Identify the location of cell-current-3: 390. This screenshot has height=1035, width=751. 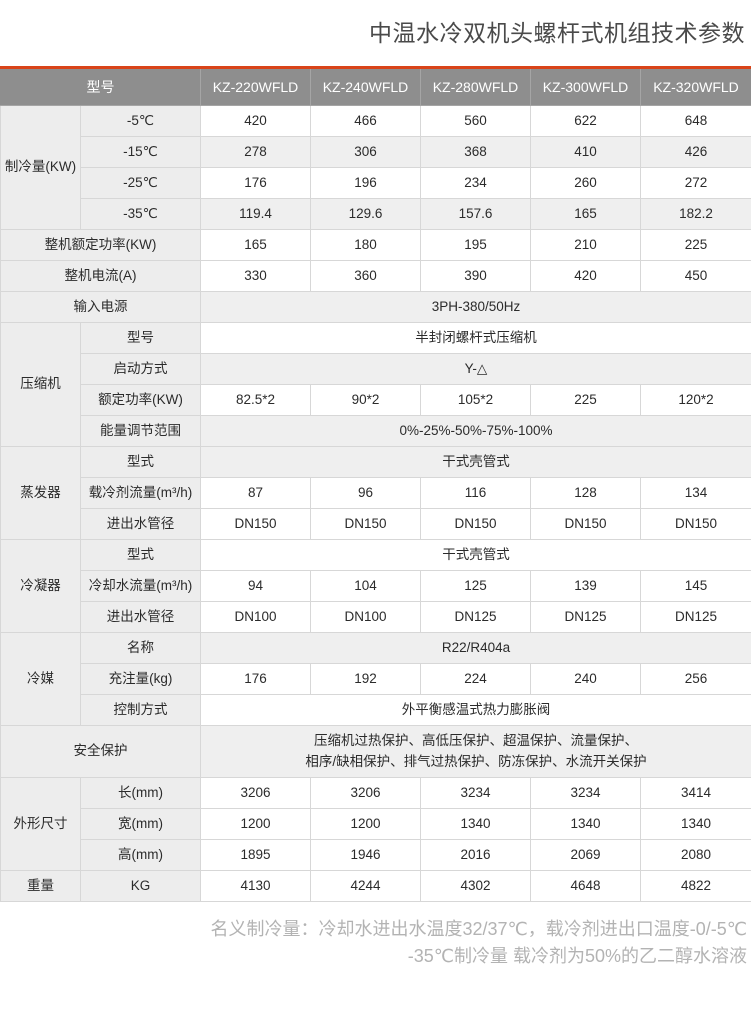
(475, 276).